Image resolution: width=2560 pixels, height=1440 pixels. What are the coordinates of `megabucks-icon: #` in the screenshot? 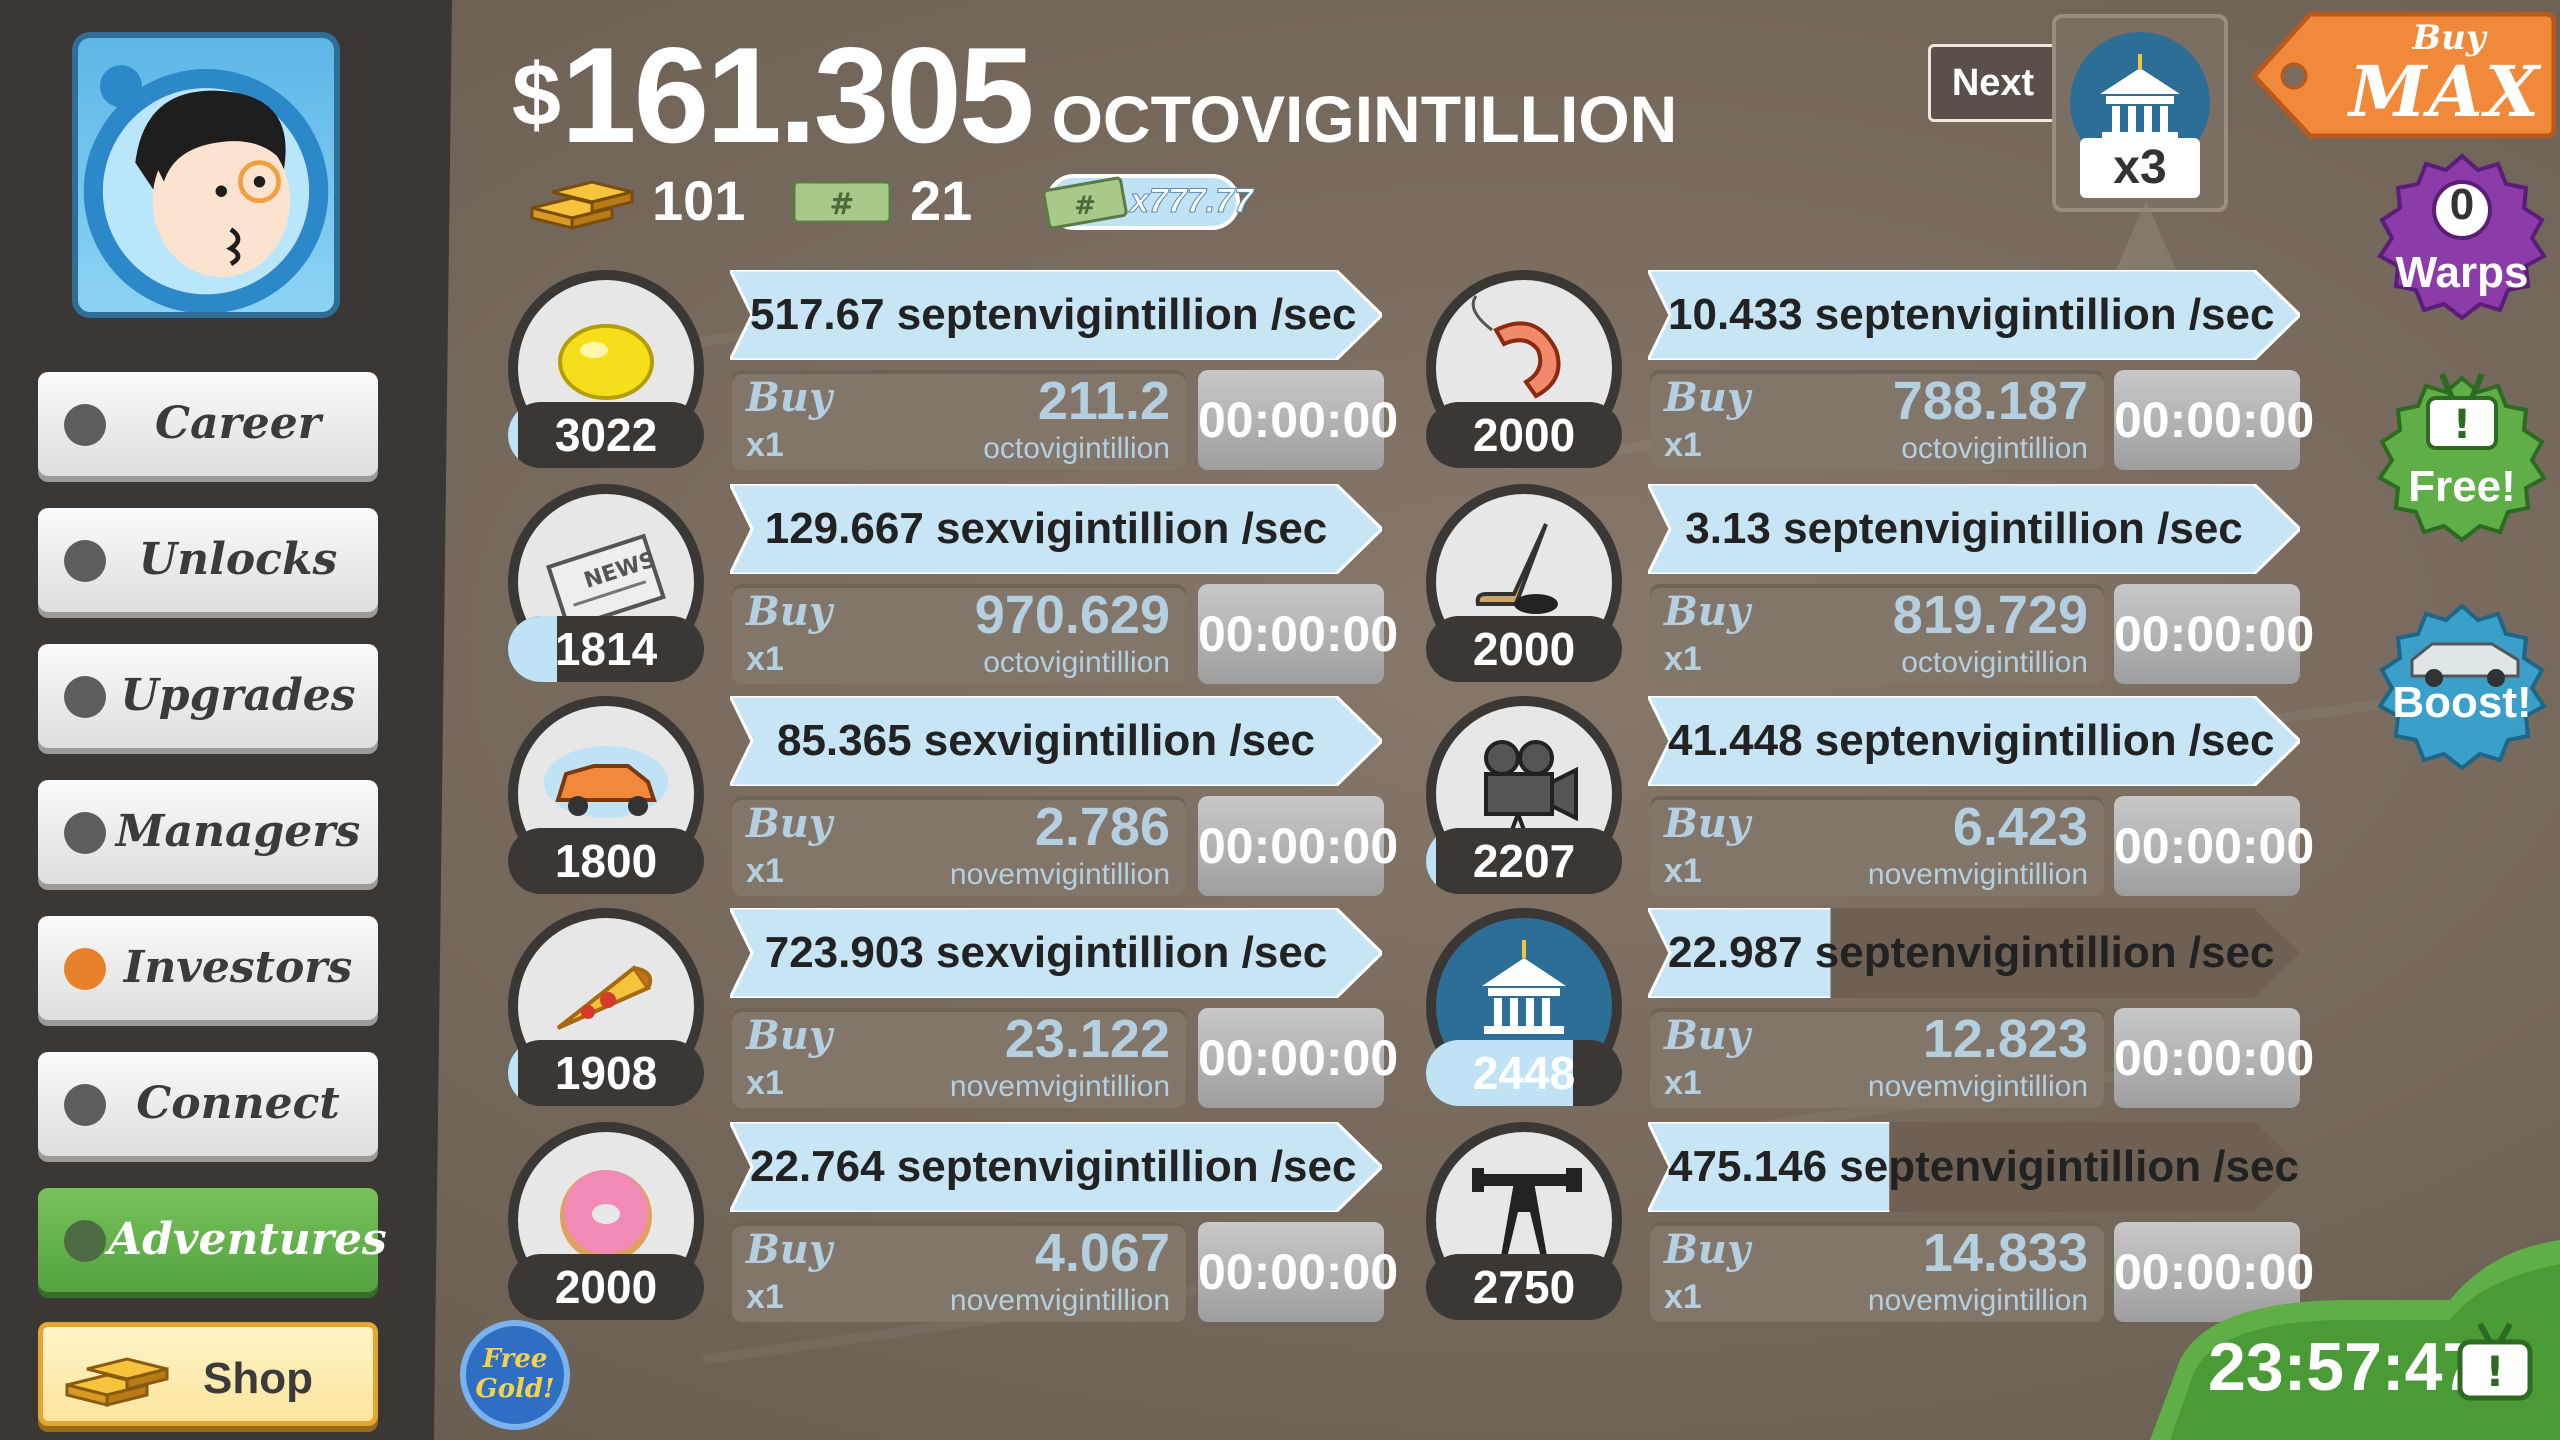 It's located at (1085, 203).